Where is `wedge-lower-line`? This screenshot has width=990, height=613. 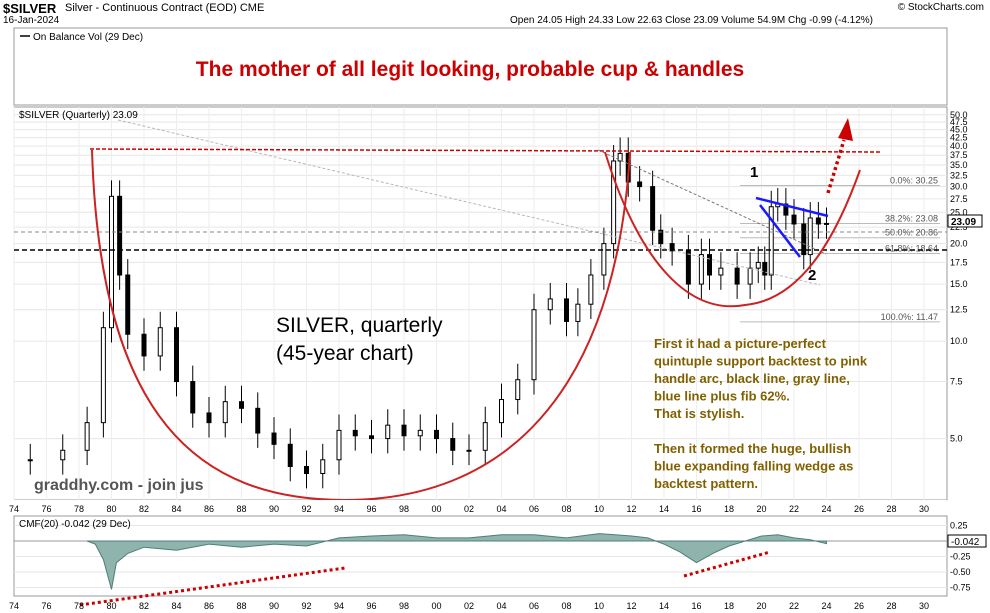
wedge-lower-line is located at coordinates (780, 231).